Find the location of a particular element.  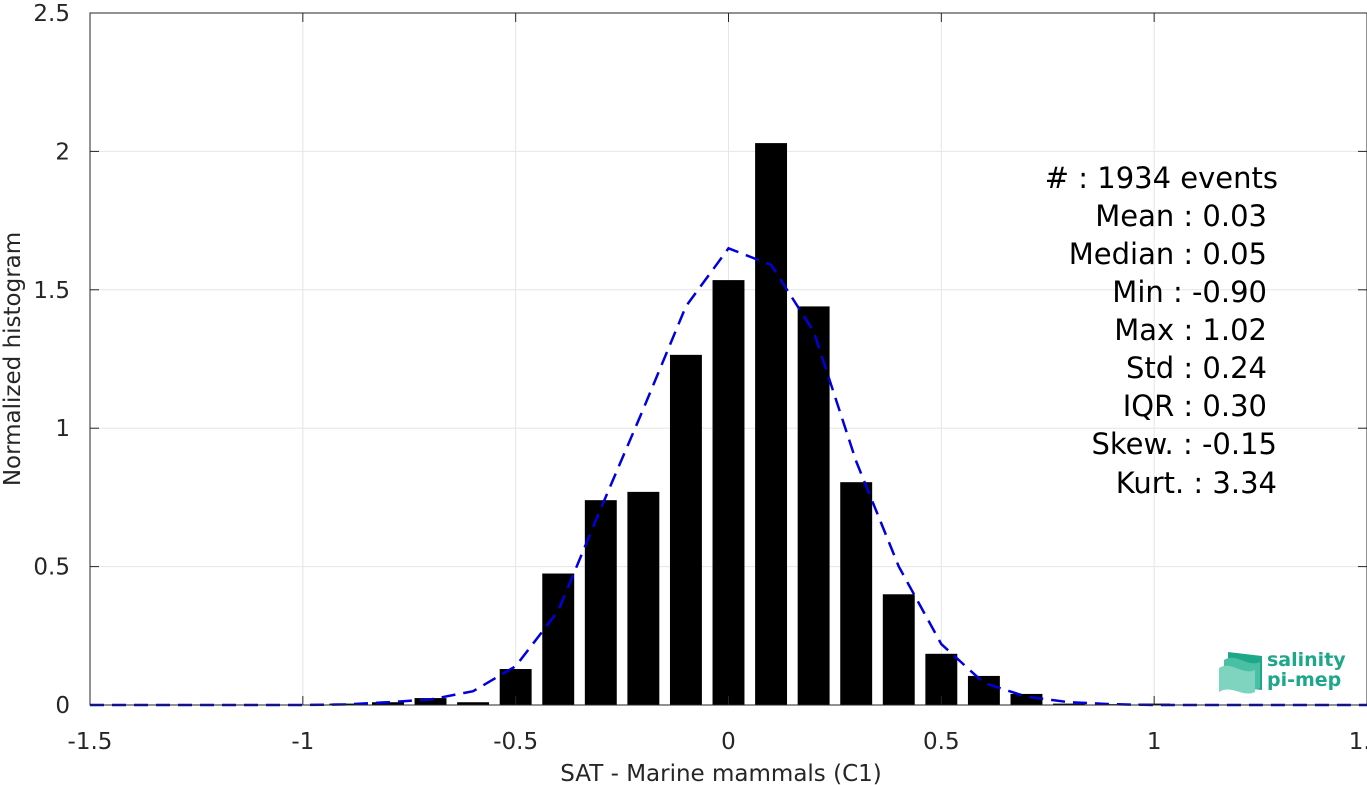

x-tick-label-3: 0 is located at coordinates (728, 742).